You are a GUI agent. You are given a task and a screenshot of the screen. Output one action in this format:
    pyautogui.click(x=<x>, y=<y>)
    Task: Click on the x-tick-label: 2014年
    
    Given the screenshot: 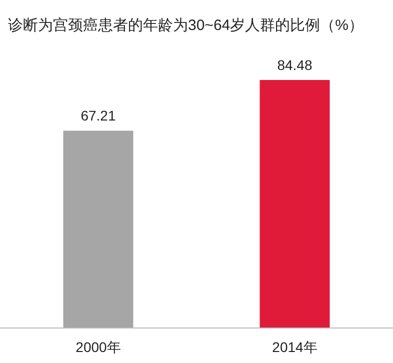 What is the action you would take?
    pyautogui.click(x=295, y=347)
    